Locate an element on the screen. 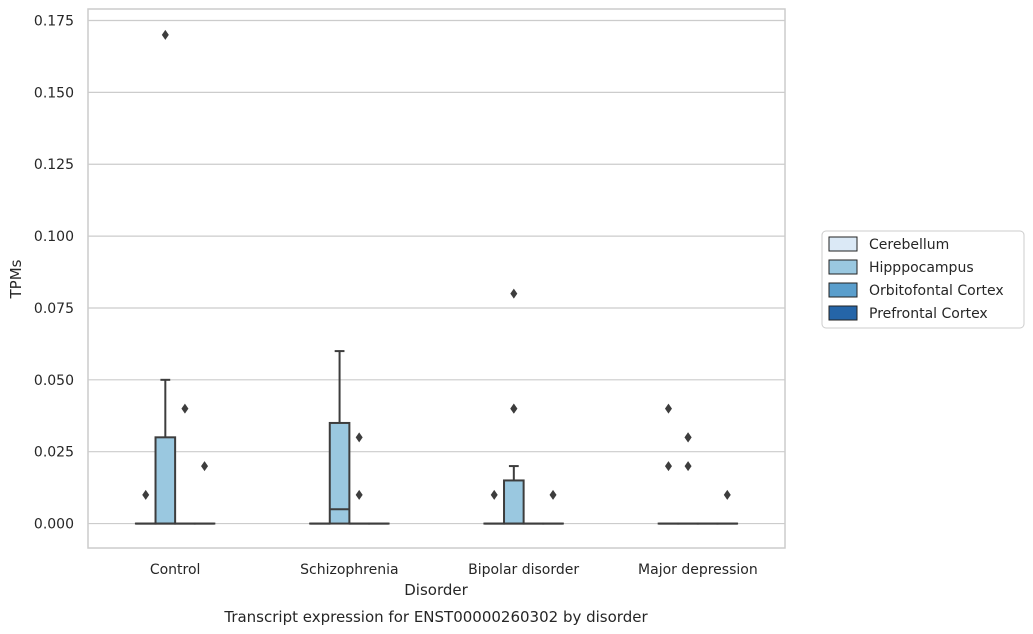 The height and width of the screenshot is (634, 1033). x-tick-label: Bipolar disorder is located at coordinates (523, 570).